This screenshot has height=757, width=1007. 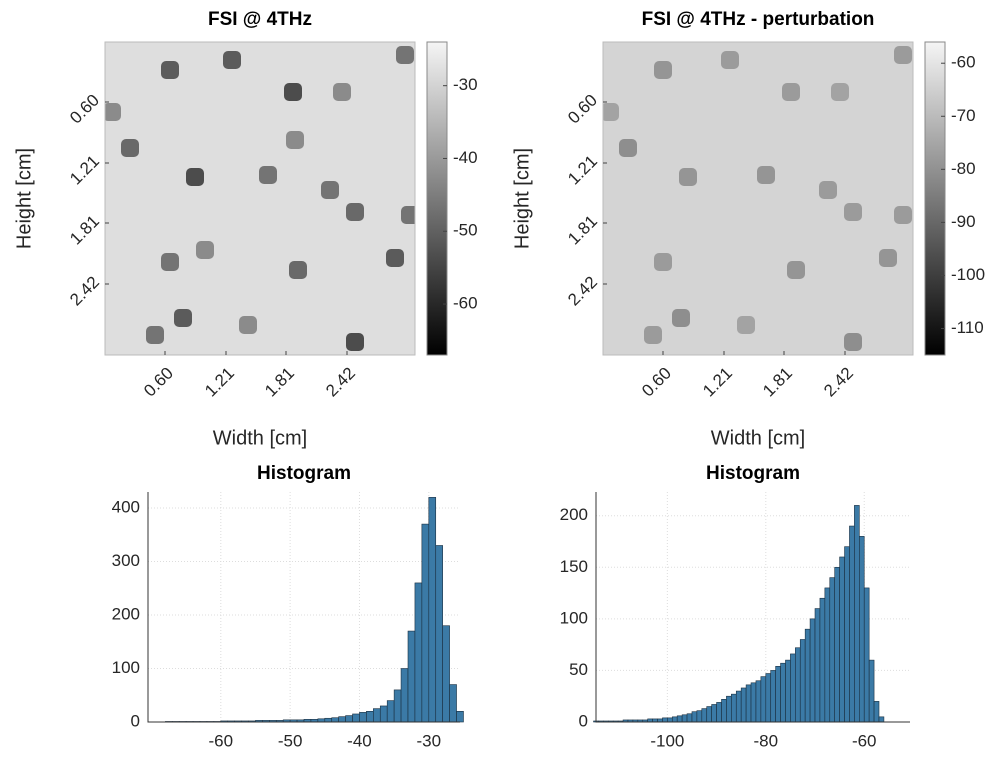 What do you see at coordinates (429, 740) in the screenshot?
I see `x-tick-label: -30` at bounding box center [429, 740].